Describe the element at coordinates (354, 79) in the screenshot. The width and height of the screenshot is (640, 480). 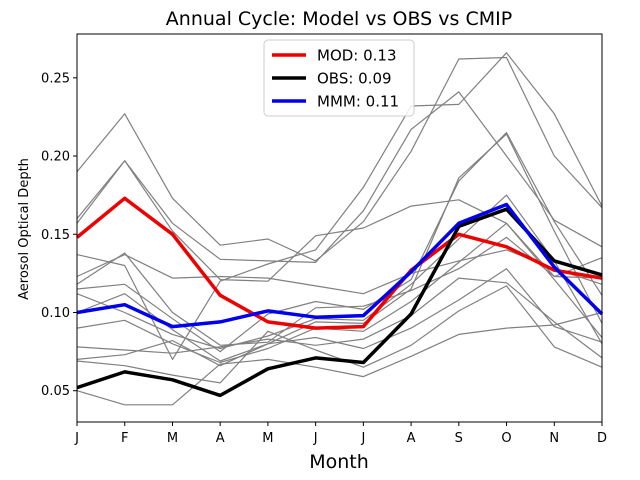
I see `legend-label-obs: OBS: 0.09` at that location.